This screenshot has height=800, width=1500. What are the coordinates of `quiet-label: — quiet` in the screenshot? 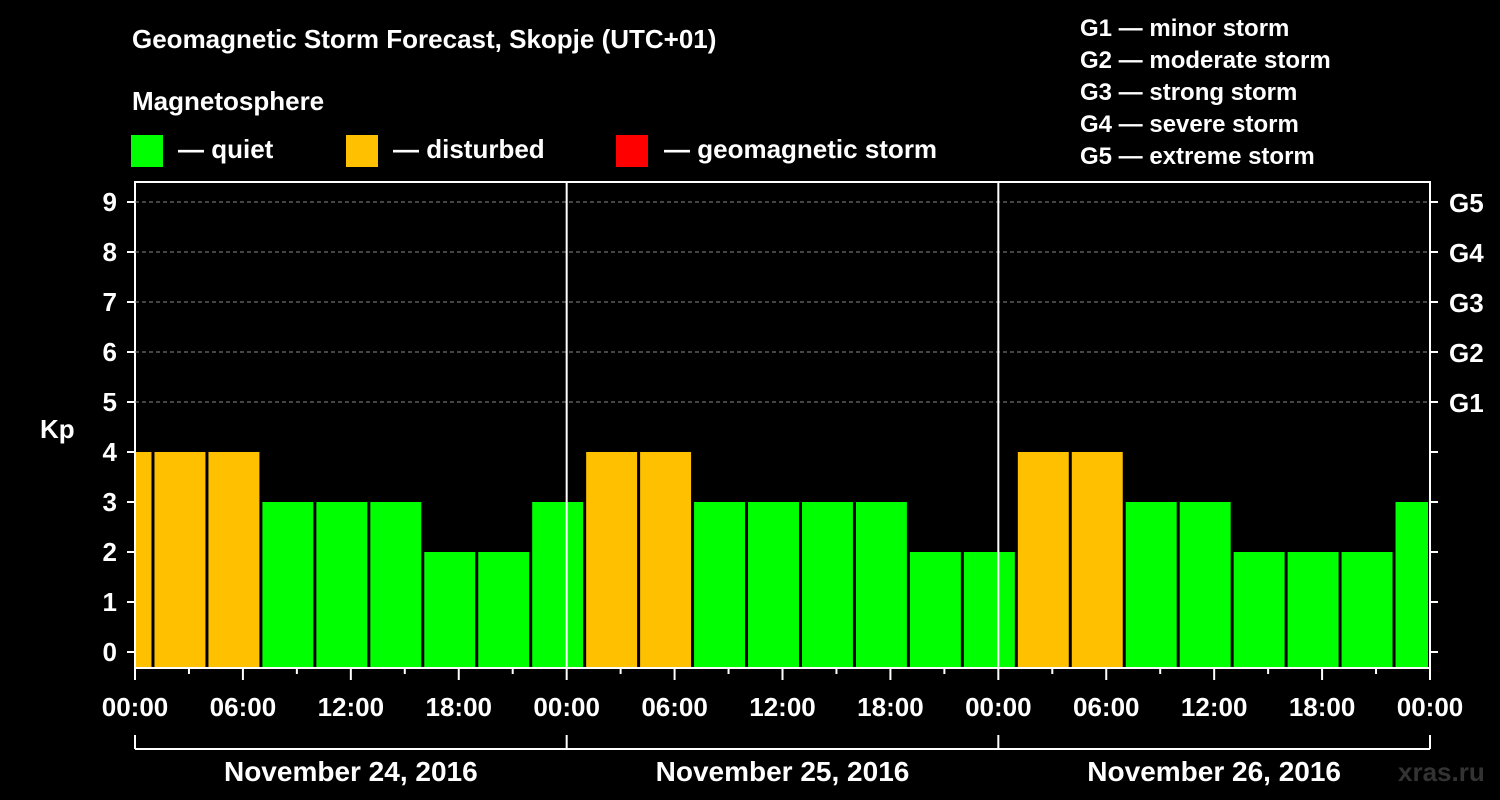 It's located at (226, 149).